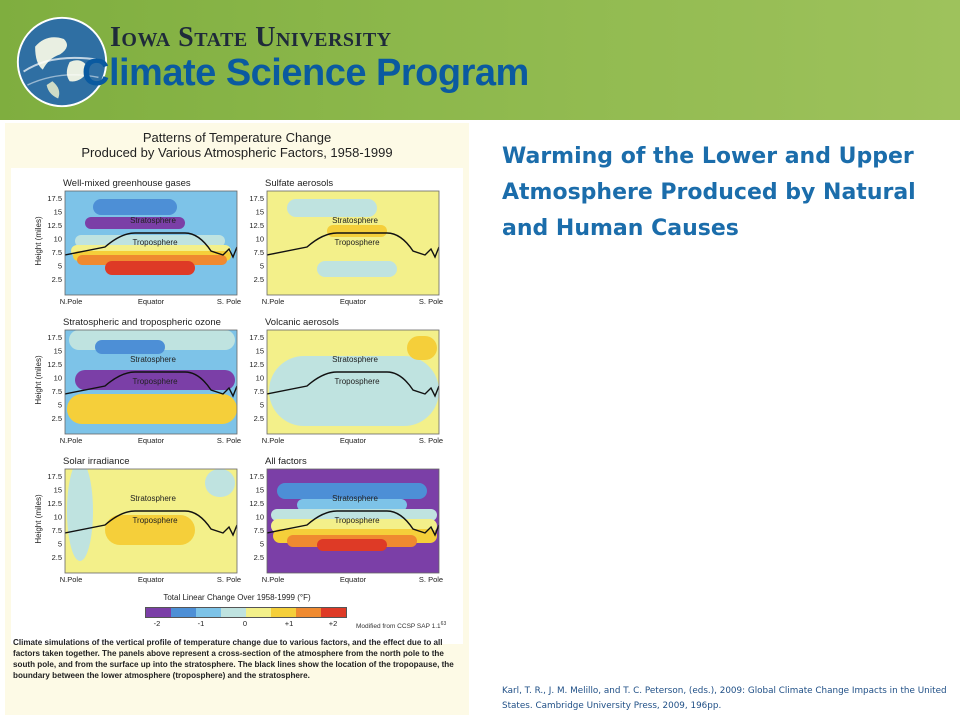 Image resolution: width=960 pixels, height=723 pixels. What do you see at coordinates (157, 623) in the screenshot?
I see `color-scale-tick: -2` at bounding box center [157, 623].